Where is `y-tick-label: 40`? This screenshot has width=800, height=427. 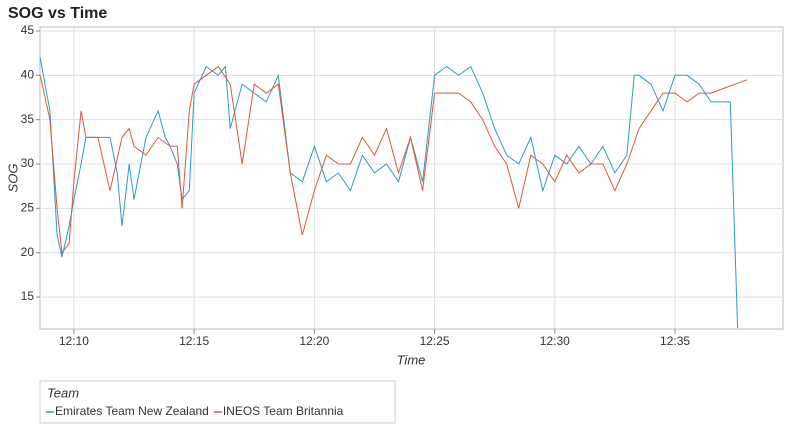 y-tick-label: 40 is located at coordinates (28, 75).